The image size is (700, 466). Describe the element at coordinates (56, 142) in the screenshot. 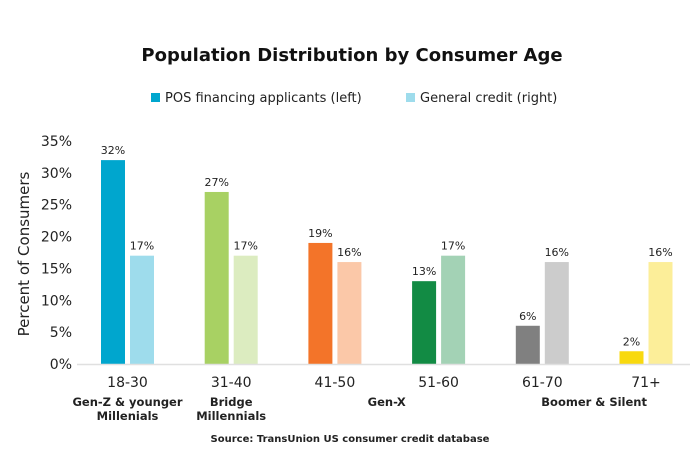

I see `y-tick-label: 35%` at that location.